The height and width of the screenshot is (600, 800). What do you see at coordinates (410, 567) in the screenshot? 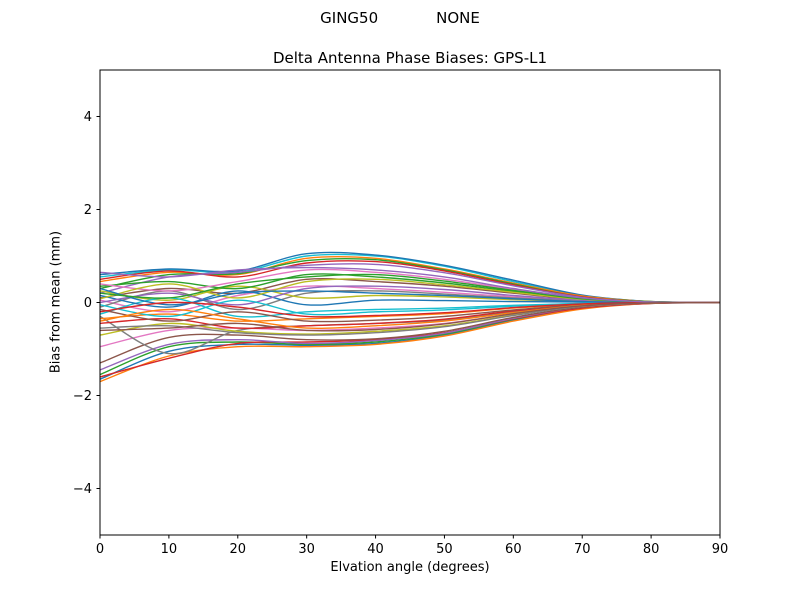
I see `x-axis-label: Elvation angle (degrees)` at bounding box center [410, 567].